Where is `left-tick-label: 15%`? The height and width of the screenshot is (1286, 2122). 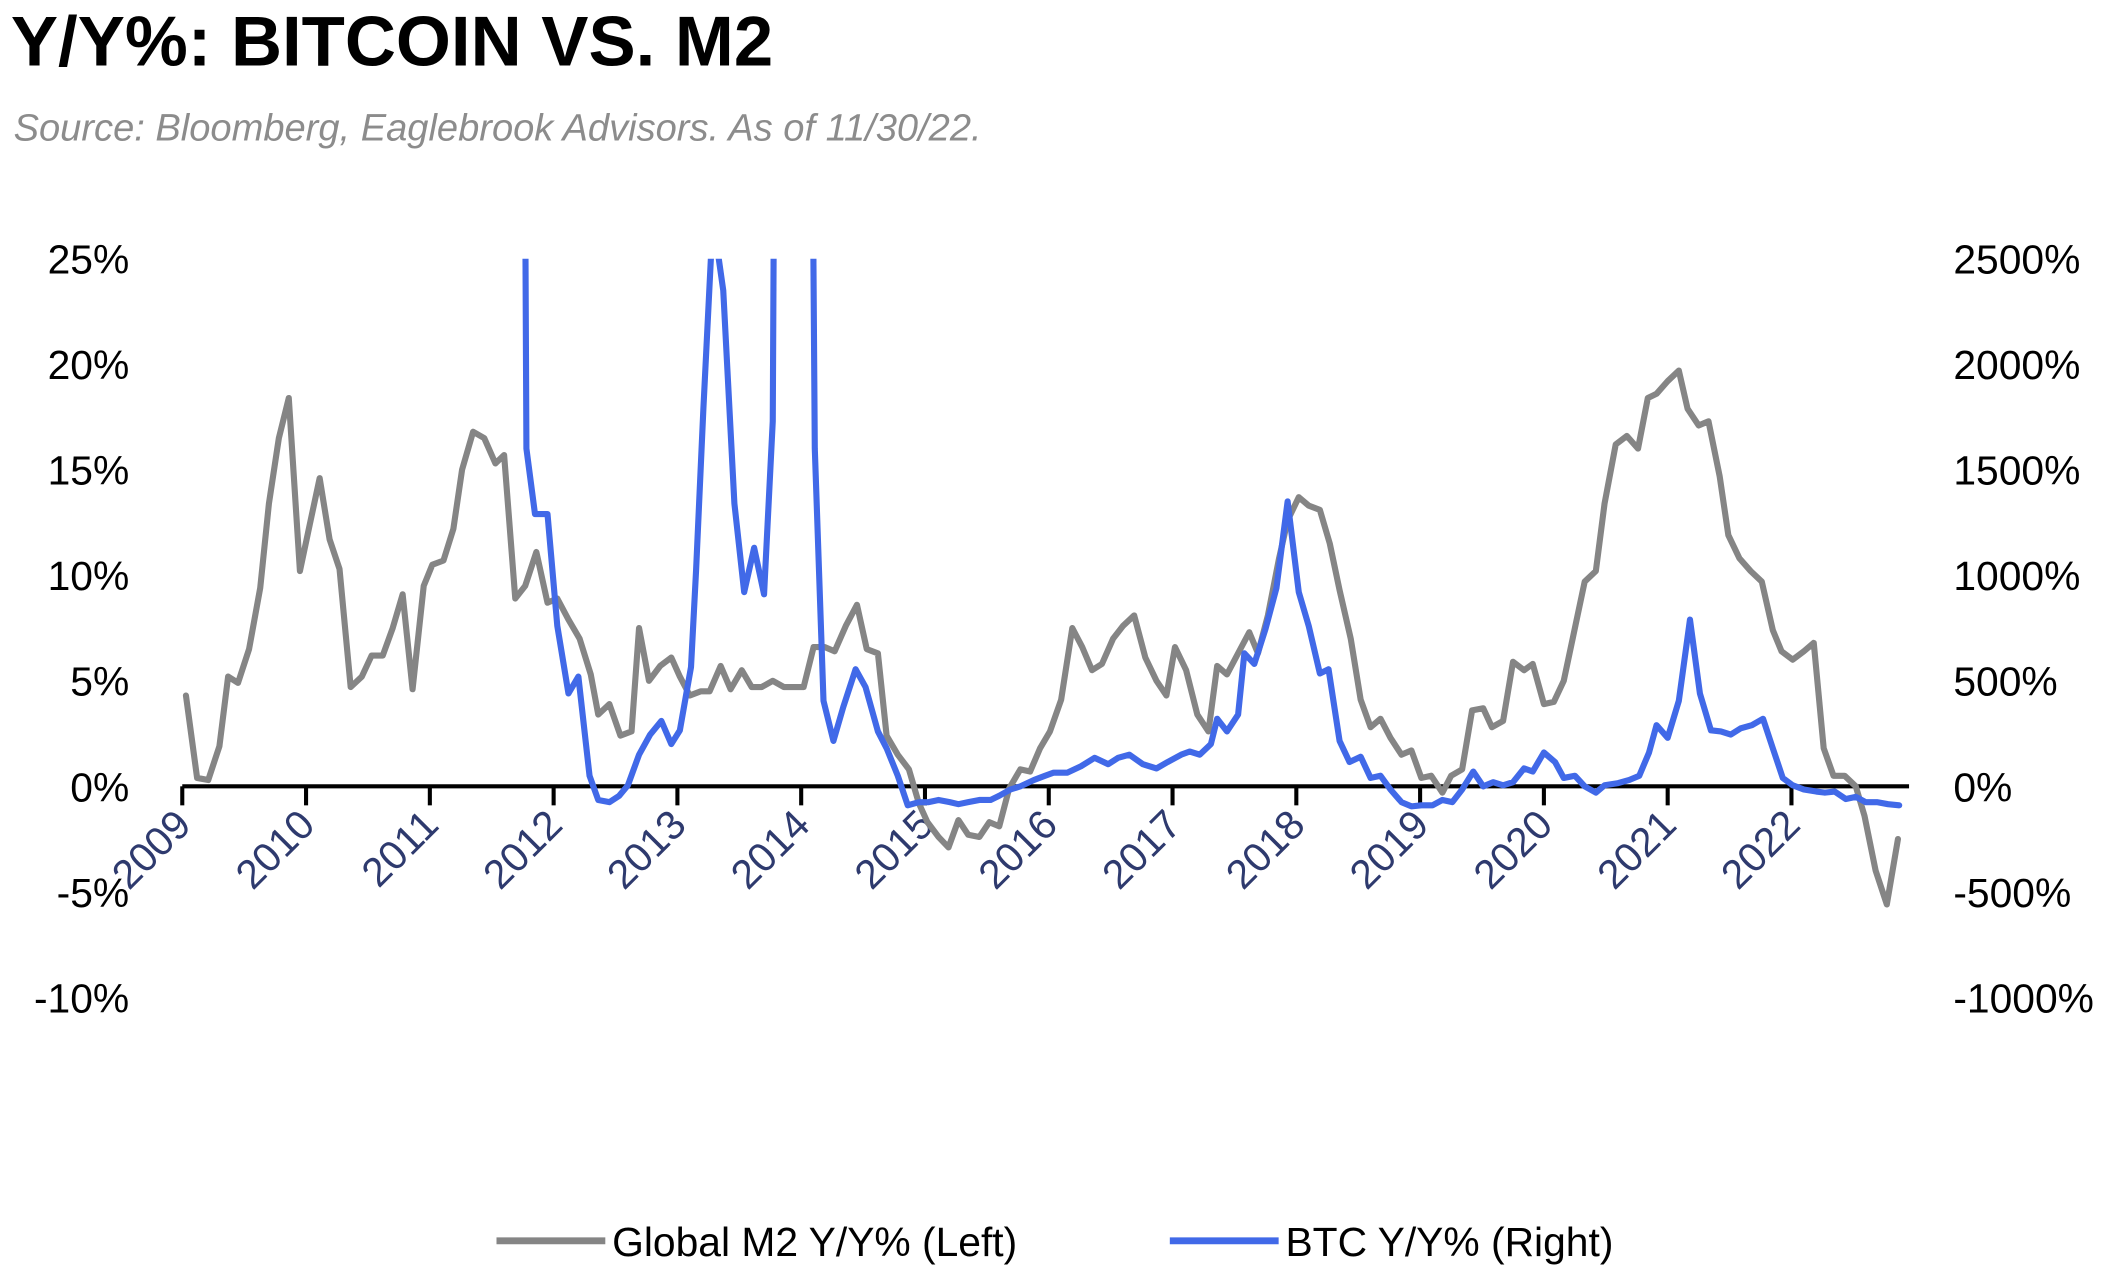
left-tick-label: 15% is located at coordinates (89, 471).